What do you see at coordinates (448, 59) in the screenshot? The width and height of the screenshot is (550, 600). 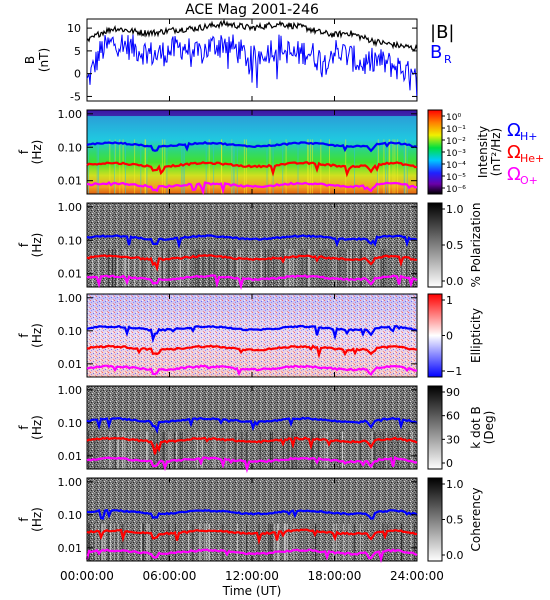 I see `legend-b-r-sub: R` at bounding box center [448, 59].